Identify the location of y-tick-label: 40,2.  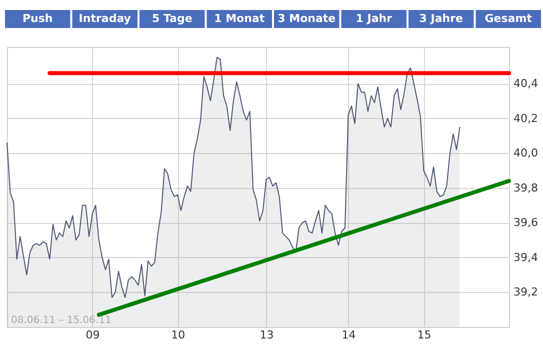
(526, 118).